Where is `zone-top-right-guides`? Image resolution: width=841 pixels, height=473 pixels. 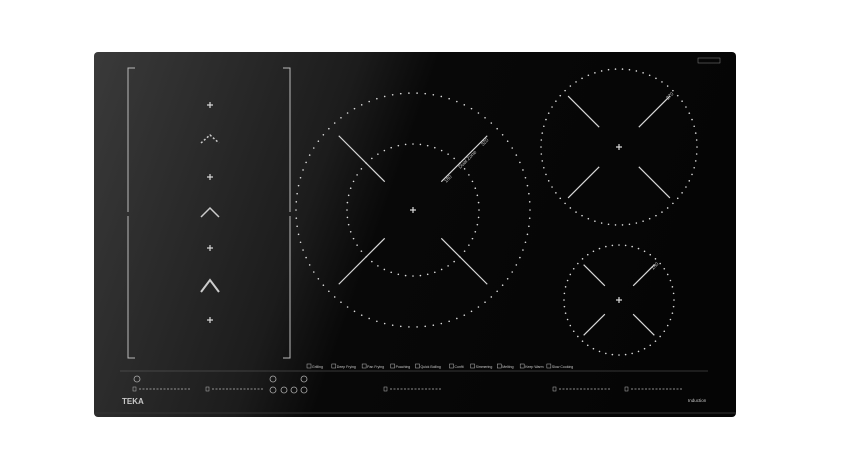 zone-top-right-guides is located at coordinates (619, 147).